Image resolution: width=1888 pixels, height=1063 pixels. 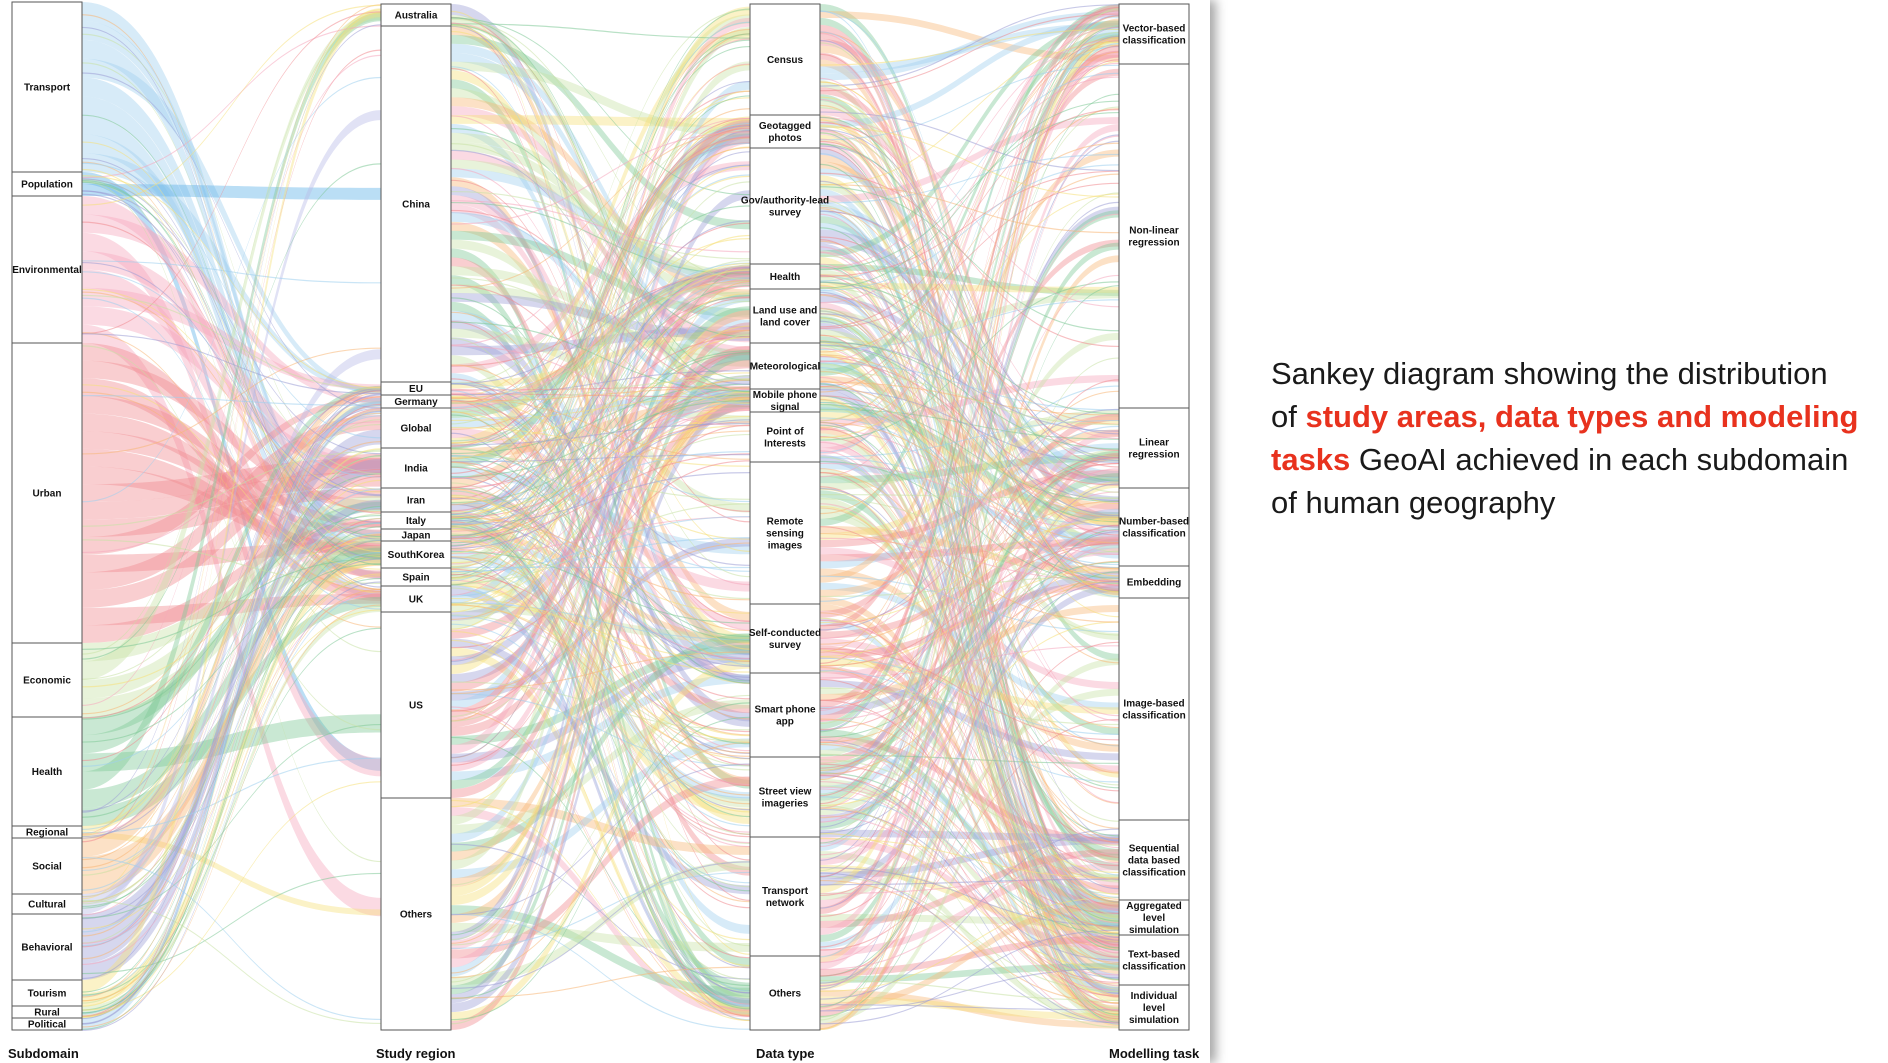 I want to click on modelling-task-label: Text-based classification, so click(x=1153, y=961).